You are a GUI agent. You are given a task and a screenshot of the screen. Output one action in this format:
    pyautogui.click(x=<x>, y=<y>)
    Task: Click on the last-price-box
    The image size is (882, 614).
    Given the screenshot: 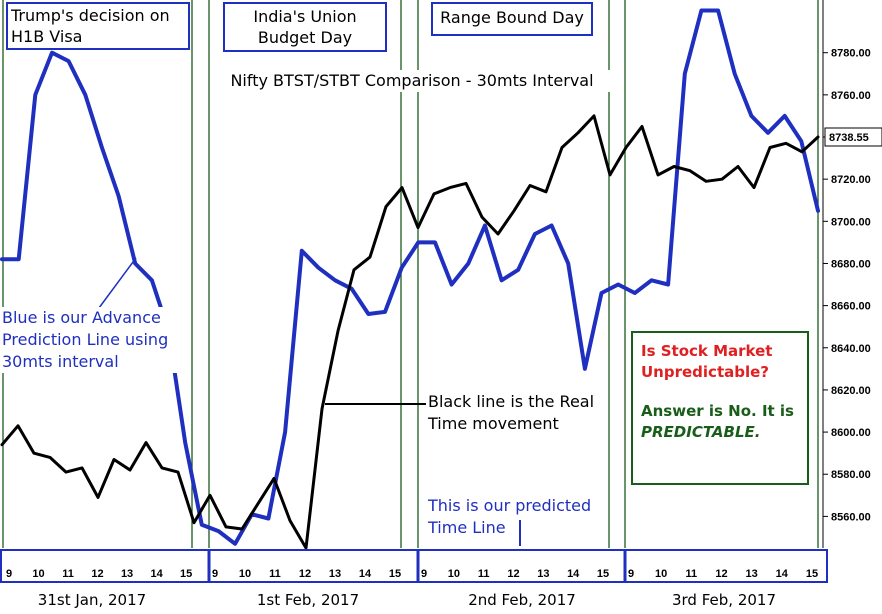 What is the action you would take?
    pyautogui.click(x=853, y=137)
    